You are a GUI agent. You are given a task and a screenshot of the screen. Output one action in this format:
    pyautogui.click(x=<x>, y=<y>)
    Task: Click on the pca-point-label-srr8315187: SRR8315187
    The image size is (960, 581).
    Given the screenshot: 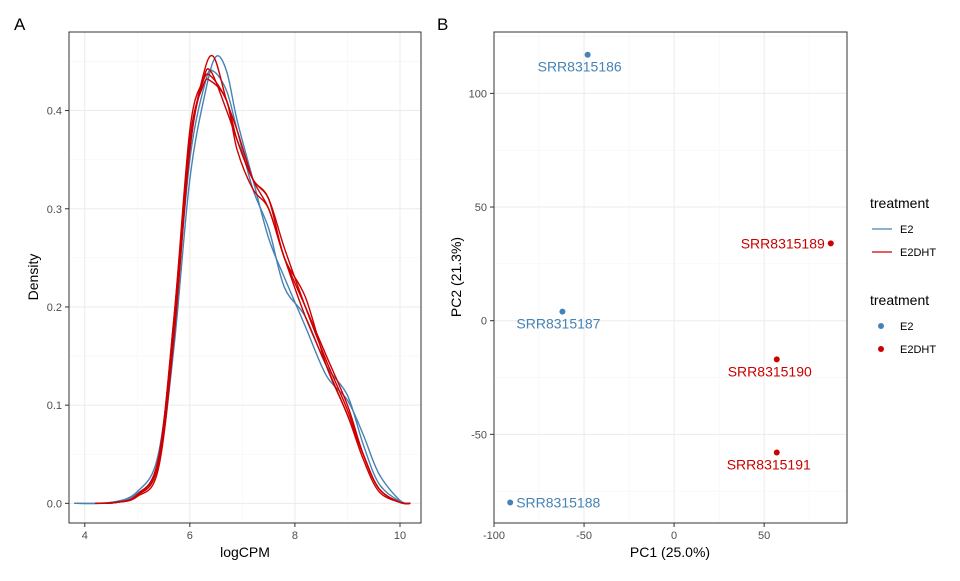 What is the action you would take?
    pyautogui.click(x=558, y=324)
    